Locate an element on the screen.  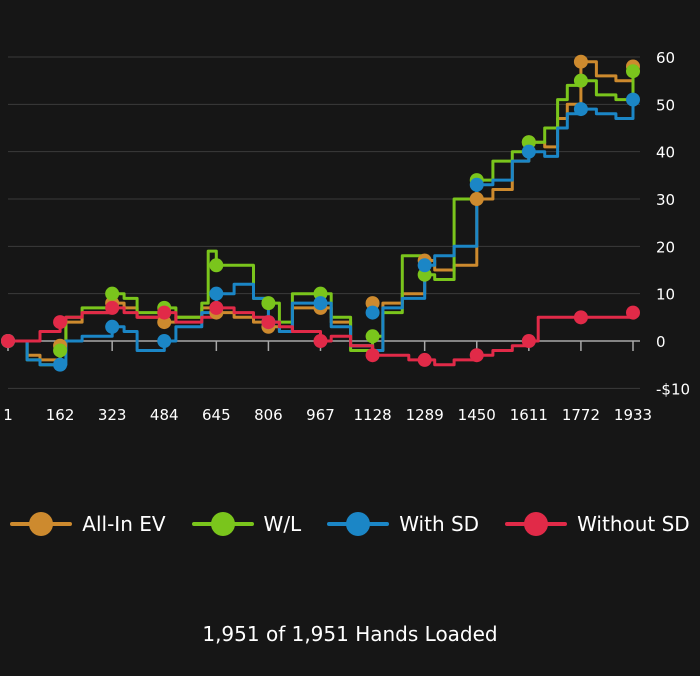
legend-label-with-sd: With SD is located at coordinates (439, 524).